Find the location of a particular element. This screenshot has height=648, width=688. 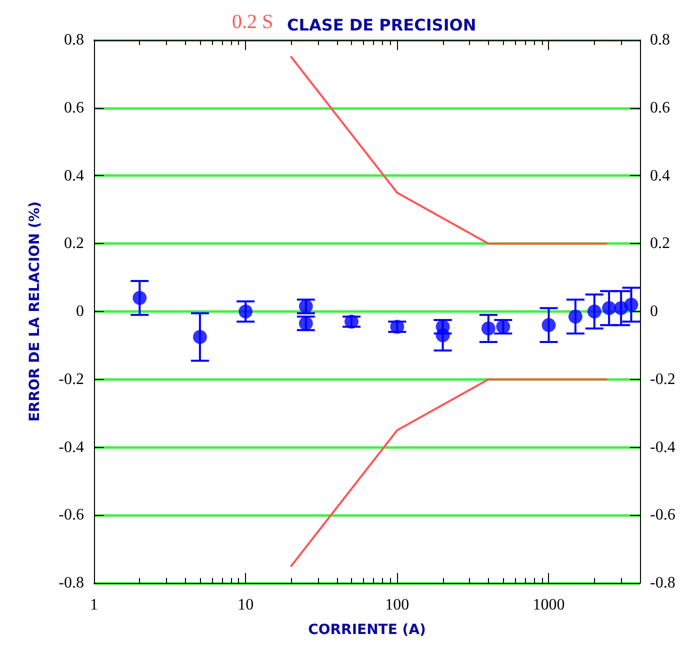

x-tick-label: 100 is located at coordinates (397, 605).